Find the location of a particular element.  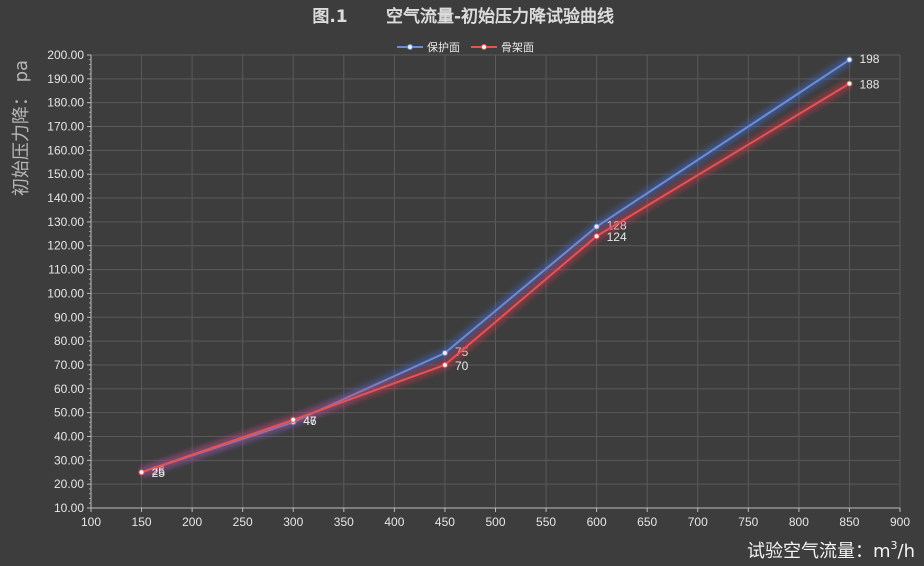

x-tick-label: 200 is located at coordinates (192, 522).